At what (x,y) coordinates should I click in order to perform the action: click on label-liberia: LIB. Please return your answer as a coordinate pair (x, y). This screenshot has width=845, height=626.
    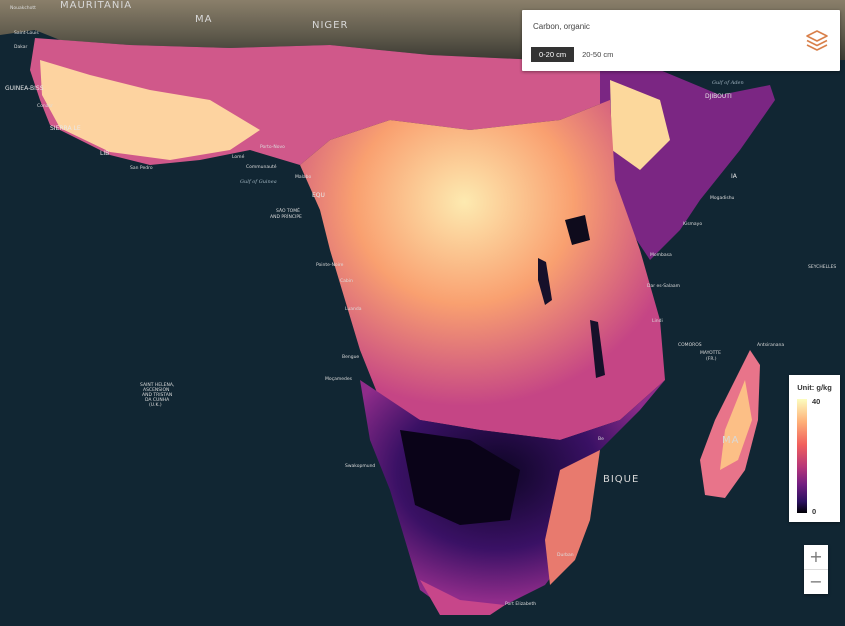
    Looking at the image, I should click on (104, 153).